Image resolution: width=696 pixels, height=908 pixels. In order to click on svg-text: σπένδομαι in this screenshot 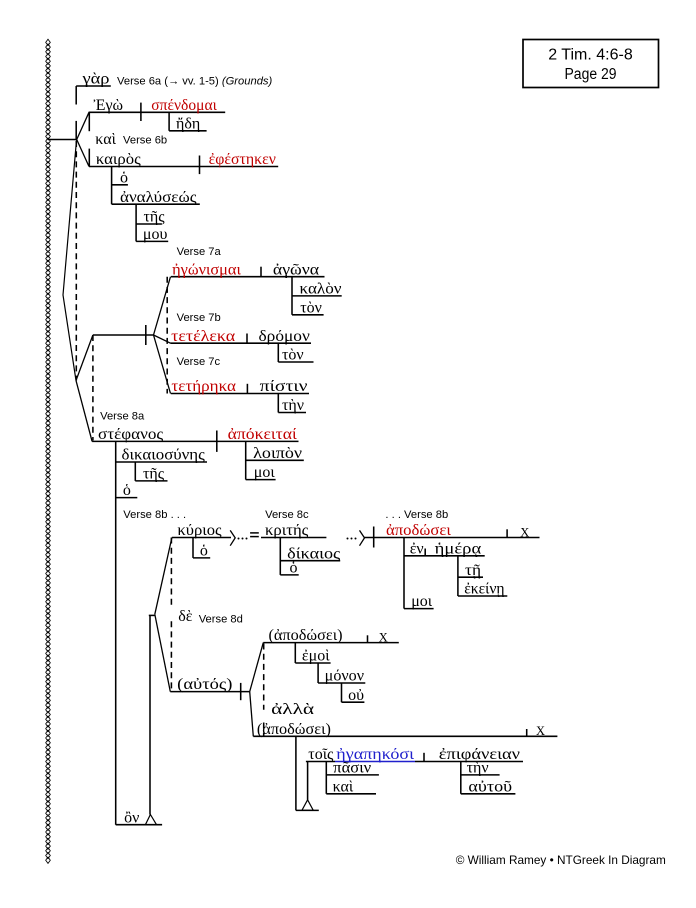, I will do `click(184, 105)`.